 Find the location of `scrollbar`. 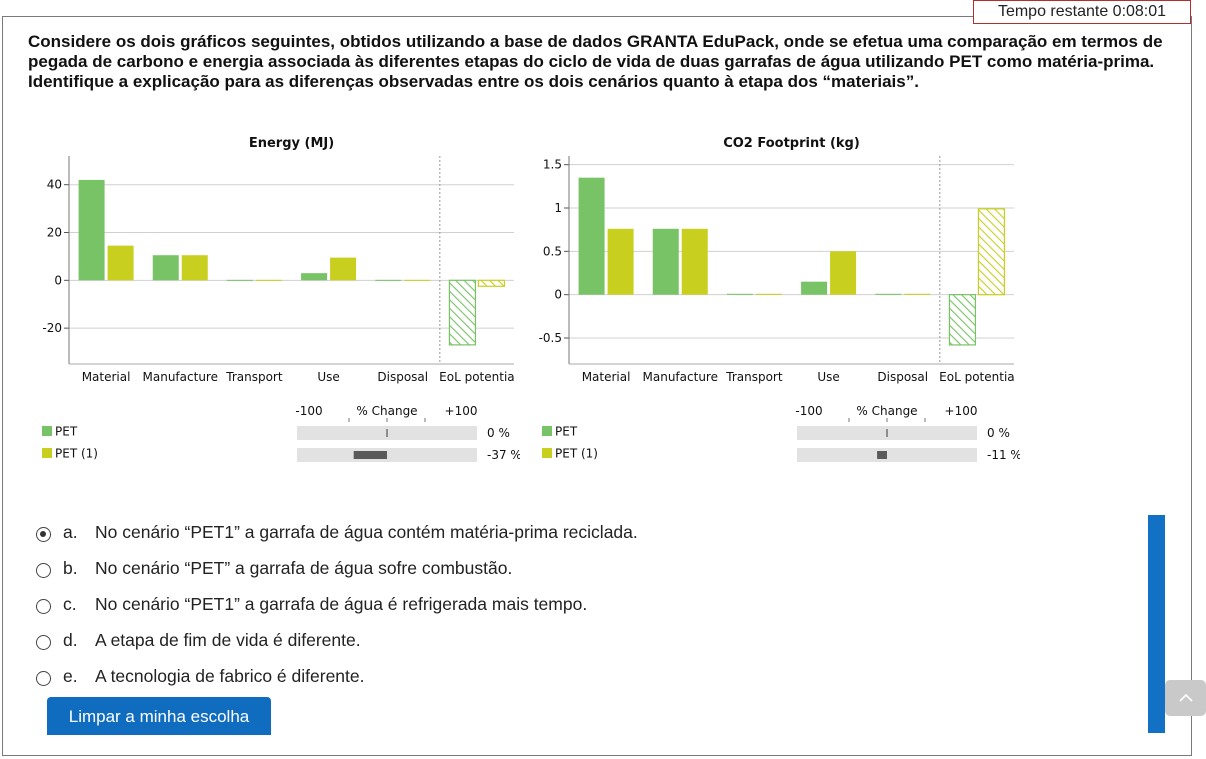

scrollbar is located at coordinates (1156, 624).